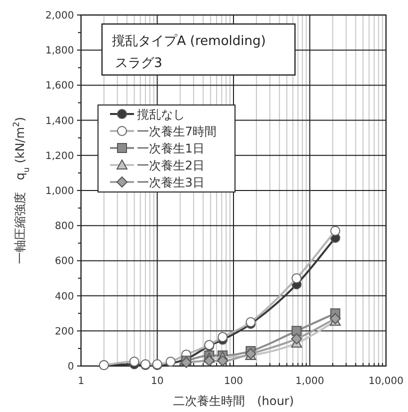  I want to click on y-tick-label: 0, so click(71, 367).